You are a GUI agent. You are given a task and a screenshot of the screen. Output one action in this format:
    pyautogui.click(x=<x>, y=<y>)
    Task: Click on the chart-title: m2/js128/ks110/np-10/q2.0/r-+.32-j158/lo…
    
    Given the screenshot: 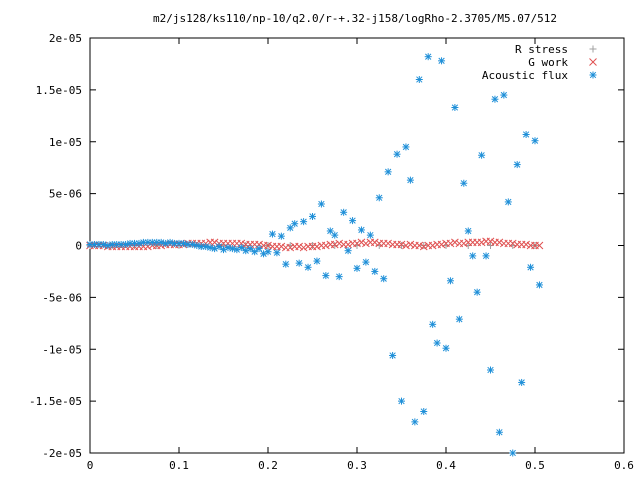 What is the action you would take?
    pyautogui.click(x=355, y=18)
    